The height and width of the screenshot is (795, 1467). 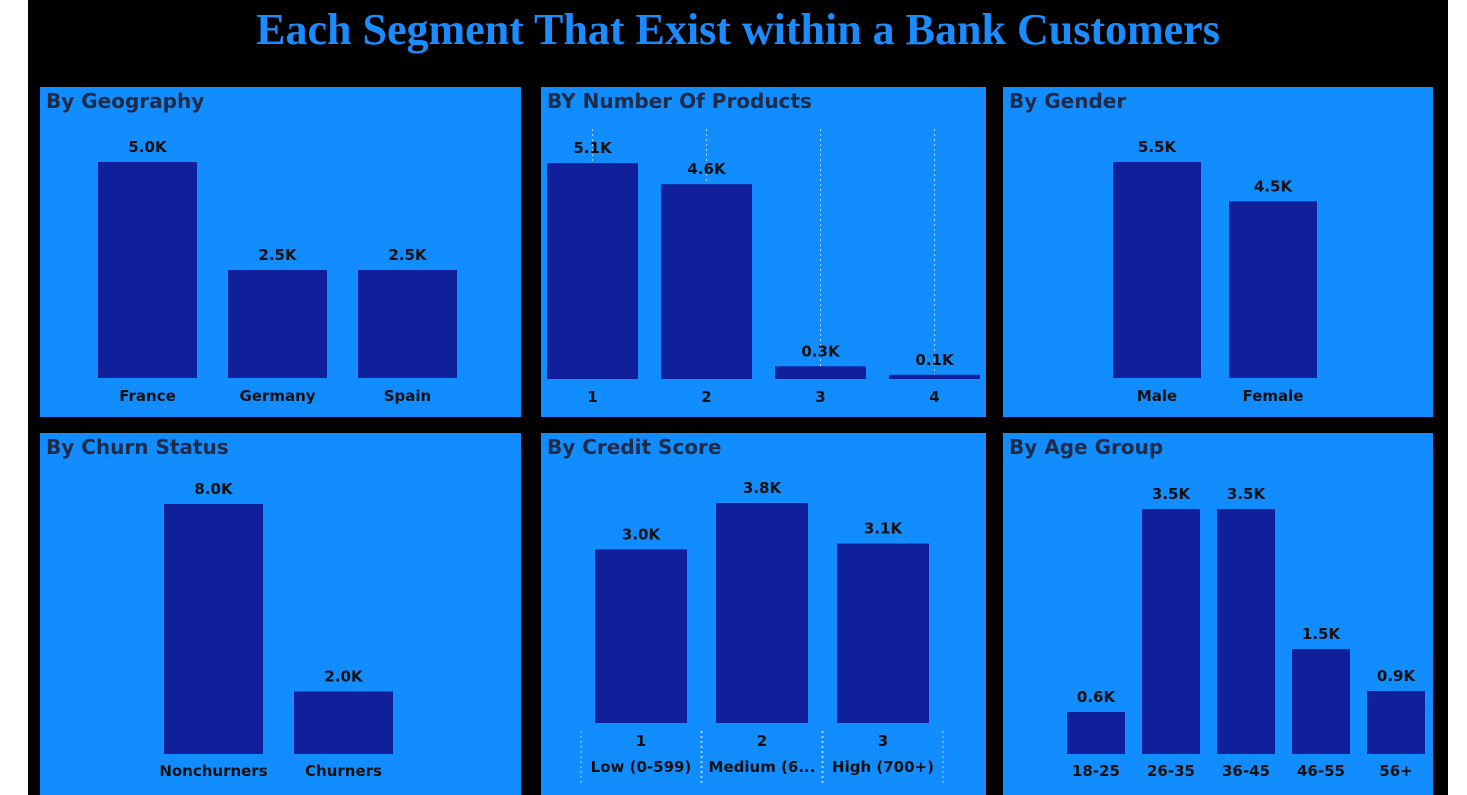 I want to click on category-label: Churners, so click(x=343, y=771).